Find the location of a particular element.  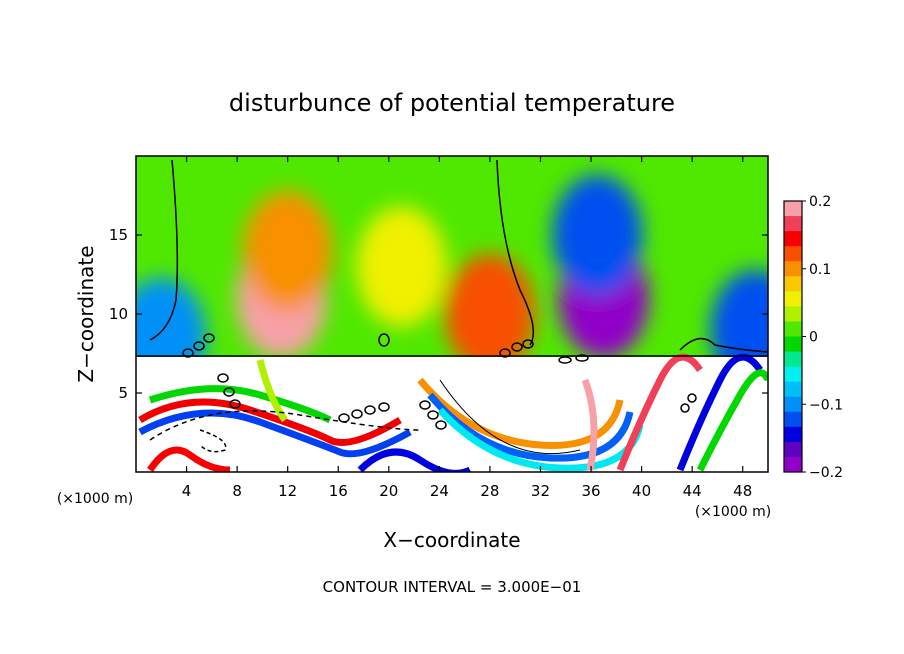

y-tick-label: 15 is located at coordinates (118, 235).